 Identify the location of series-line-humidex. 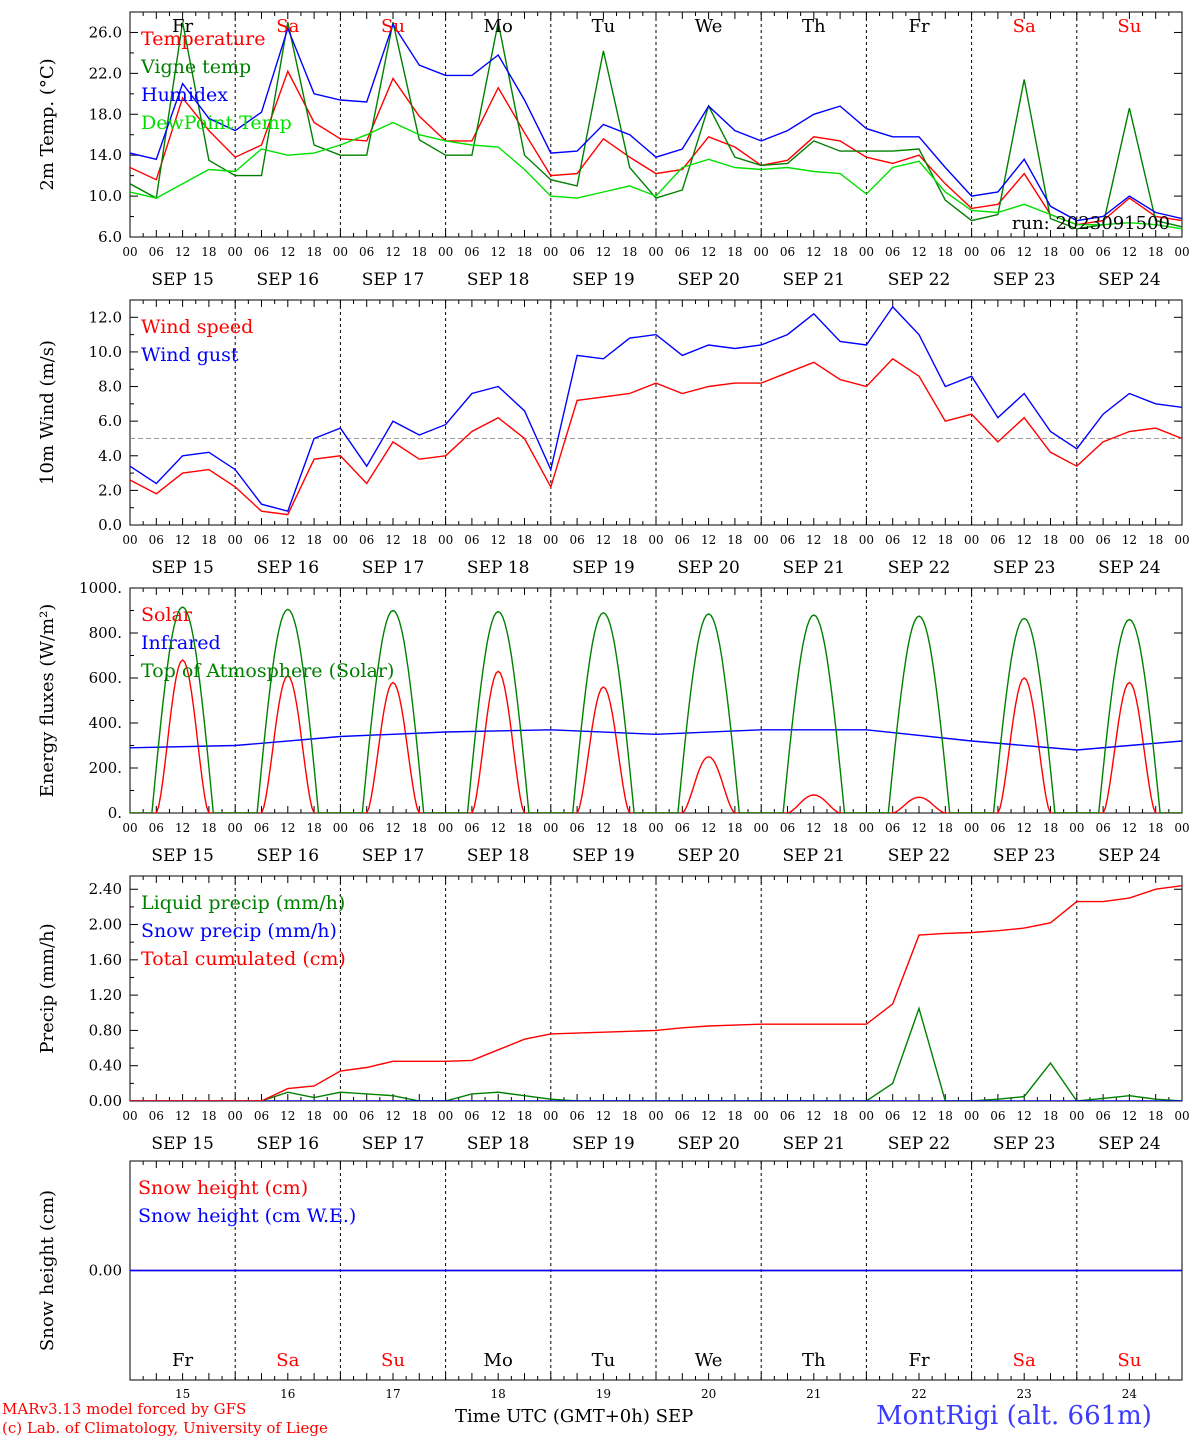
(656, 122).